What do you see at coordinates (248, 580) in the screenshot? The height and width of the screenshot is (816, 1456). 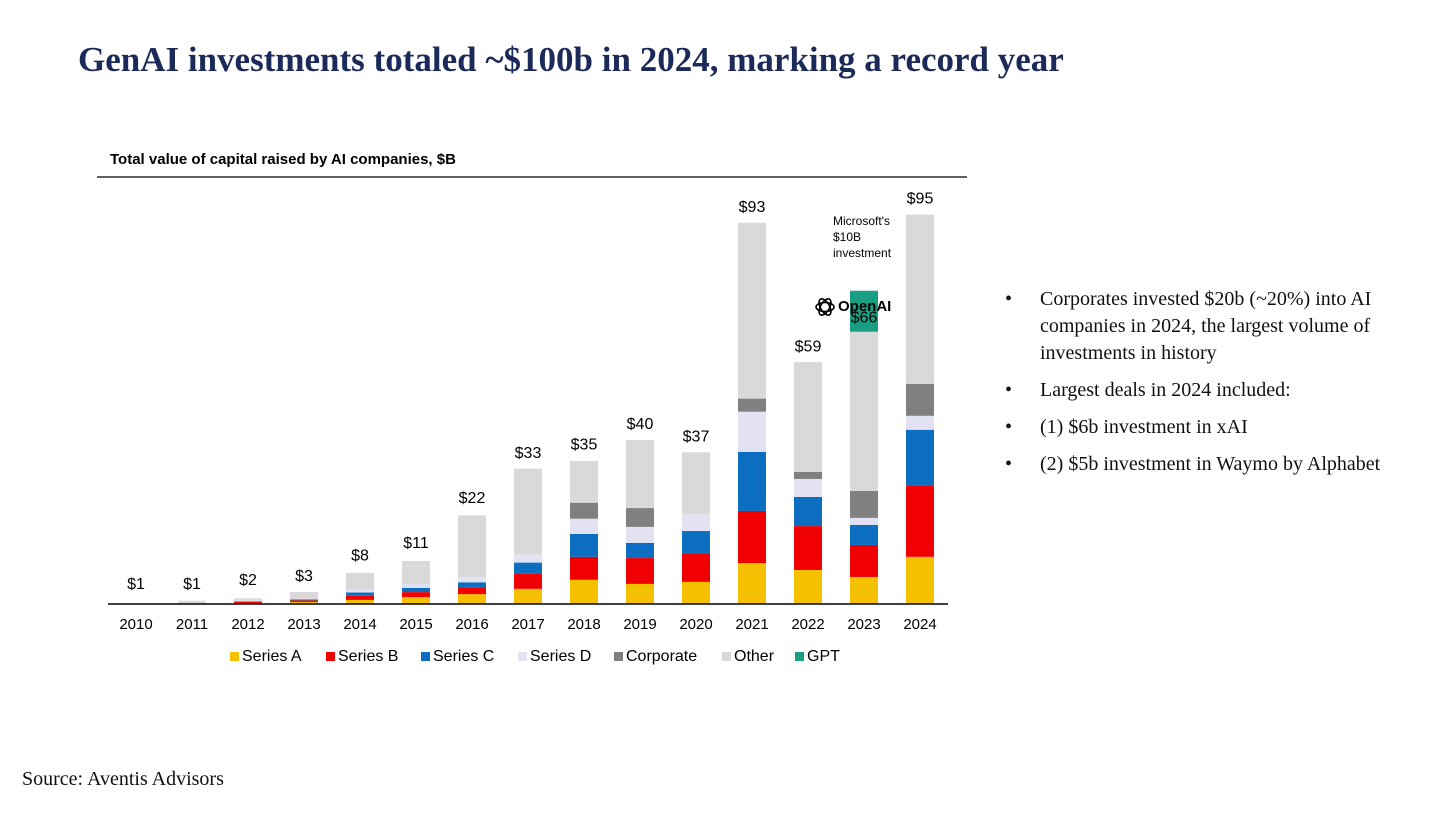 I see `total-label: $2` at bounding box center [248, 580].